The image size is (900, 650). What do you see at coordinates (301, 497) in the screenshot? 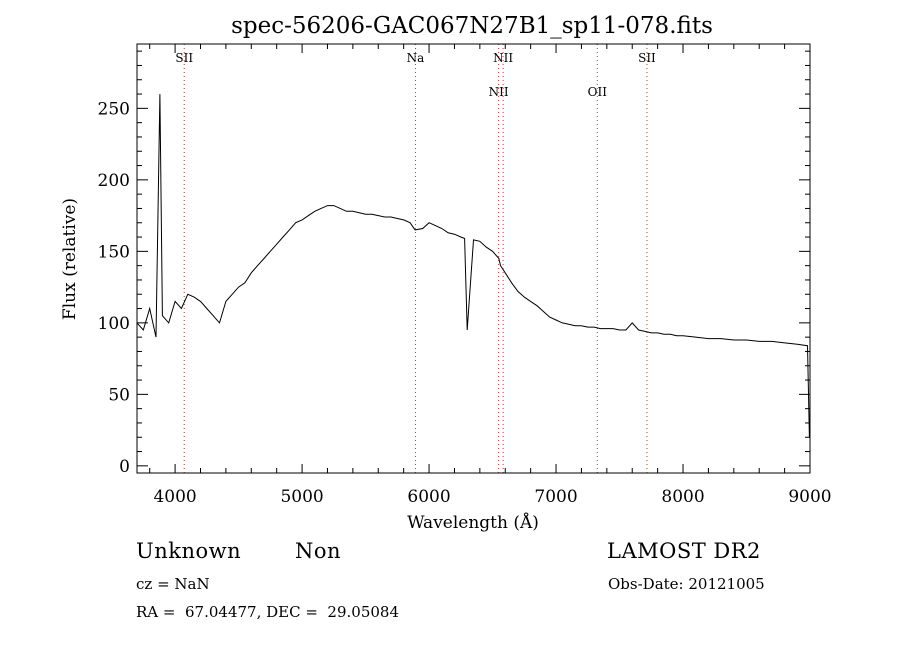
I see `x-tick-label: 5000` at bounding box center [301, 497].